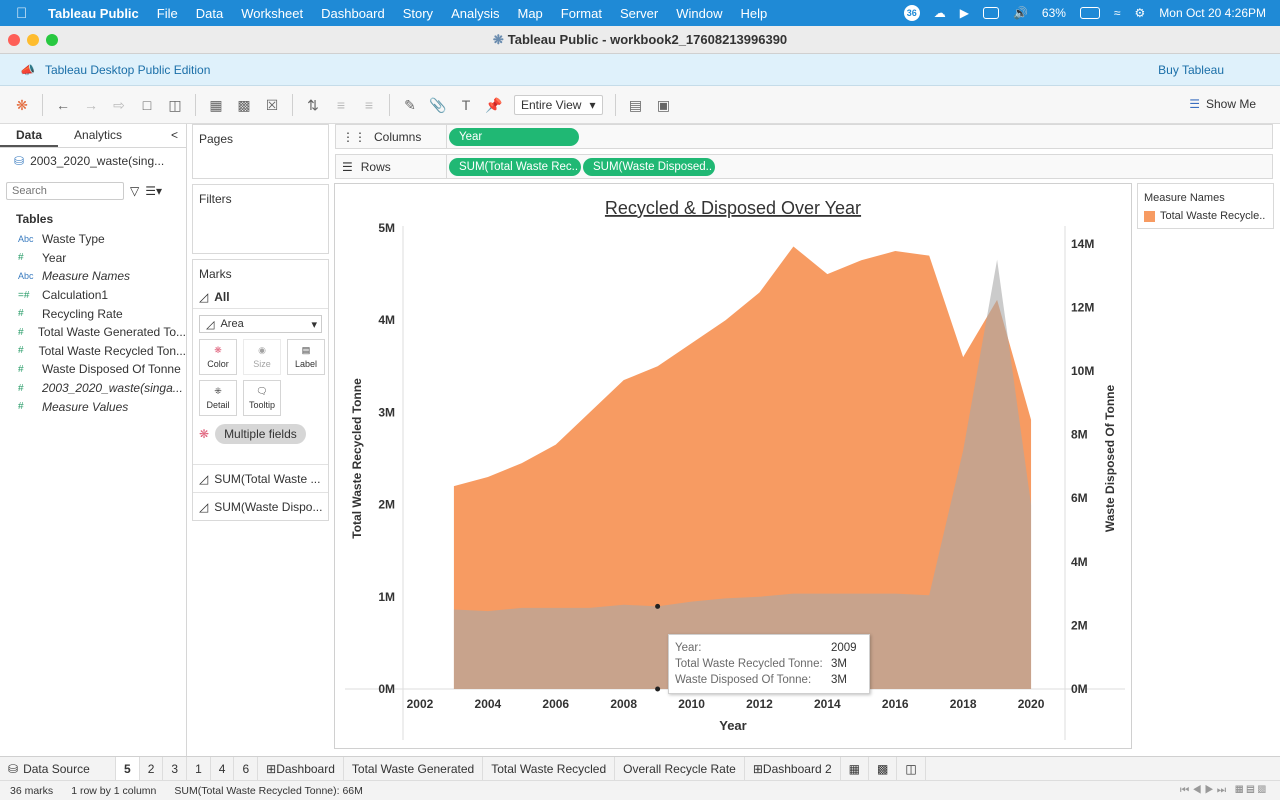  What do you see at coordinates (135, 191) in the screenshot?
I see `filter-icon: ▽` at bounding box center [135, 191].